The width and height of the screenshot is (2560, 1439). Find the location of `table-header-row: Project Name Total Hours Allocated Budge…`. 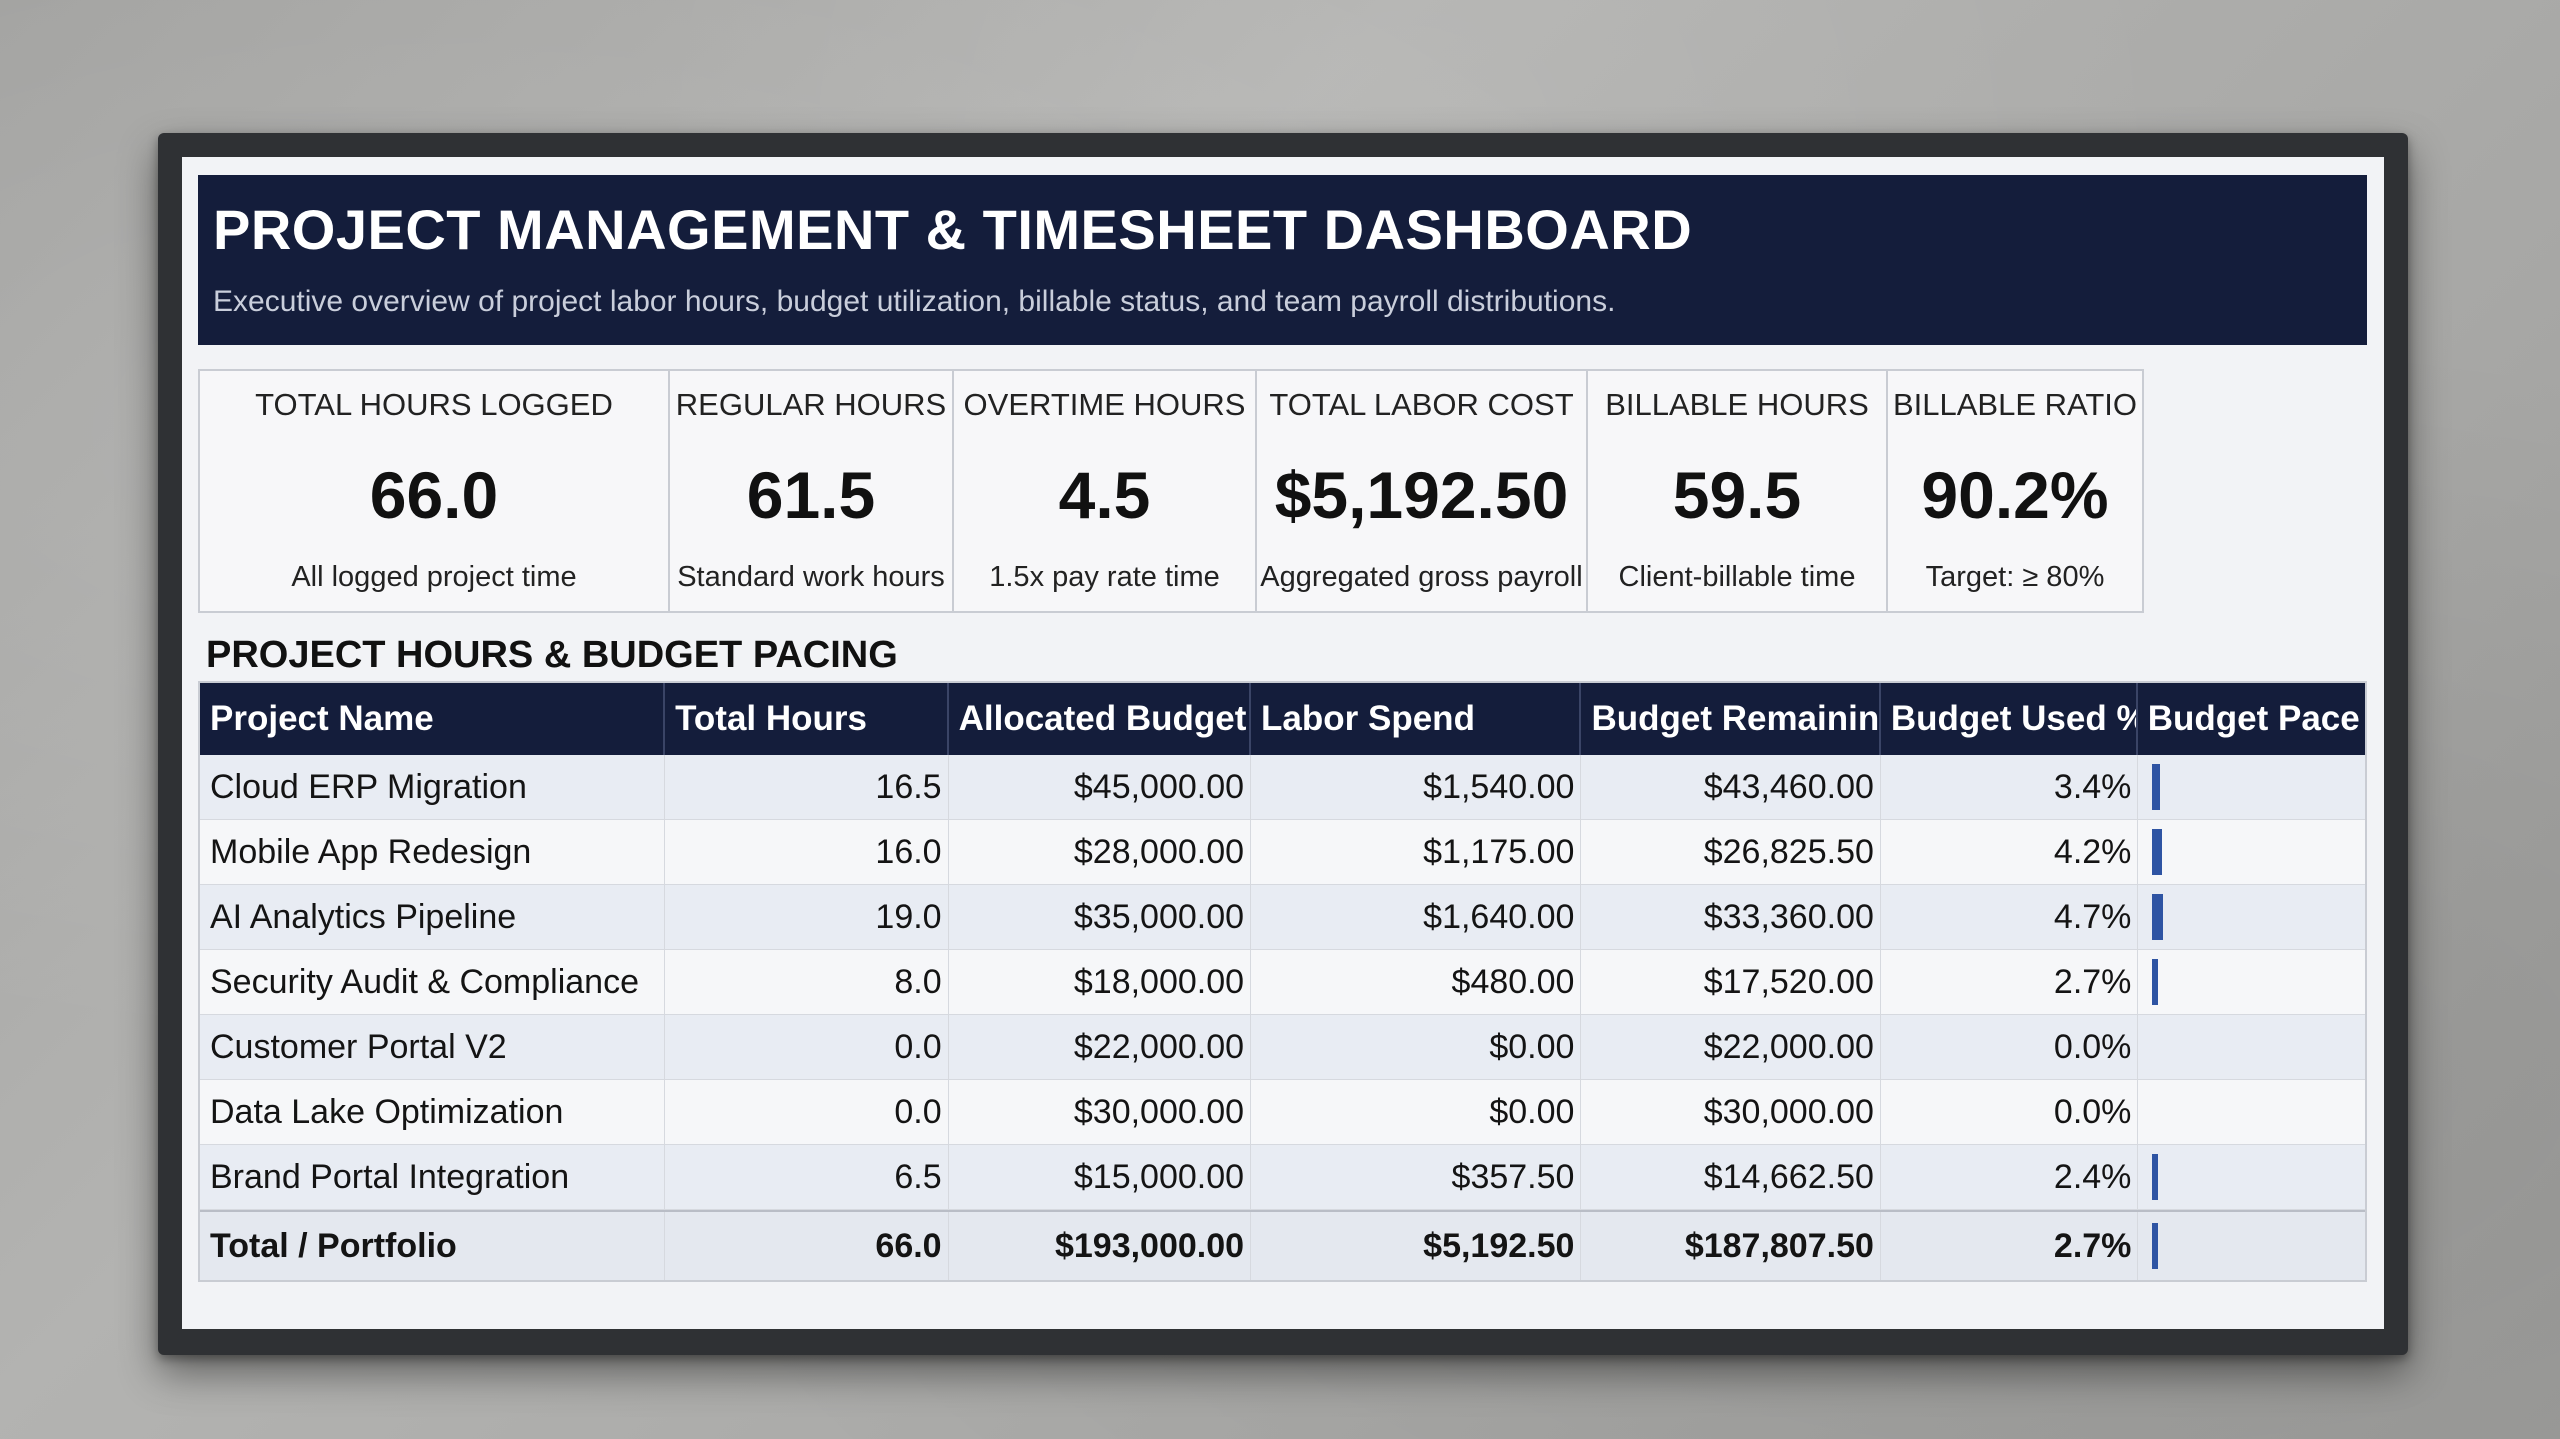

table-header-row: Project Name Total Hours Allocated Budge… is located at coordinates (1282, 719).